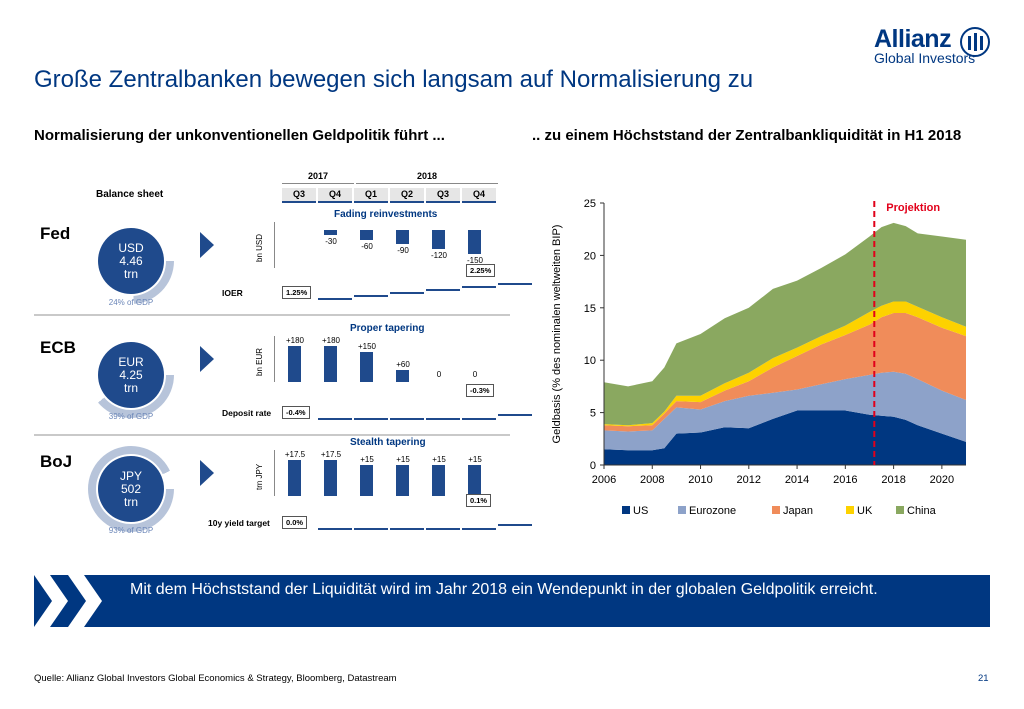 The height and width of the screenshot is (709, 1024). I want to click on unit-label: bn USD, so click(259, 247).